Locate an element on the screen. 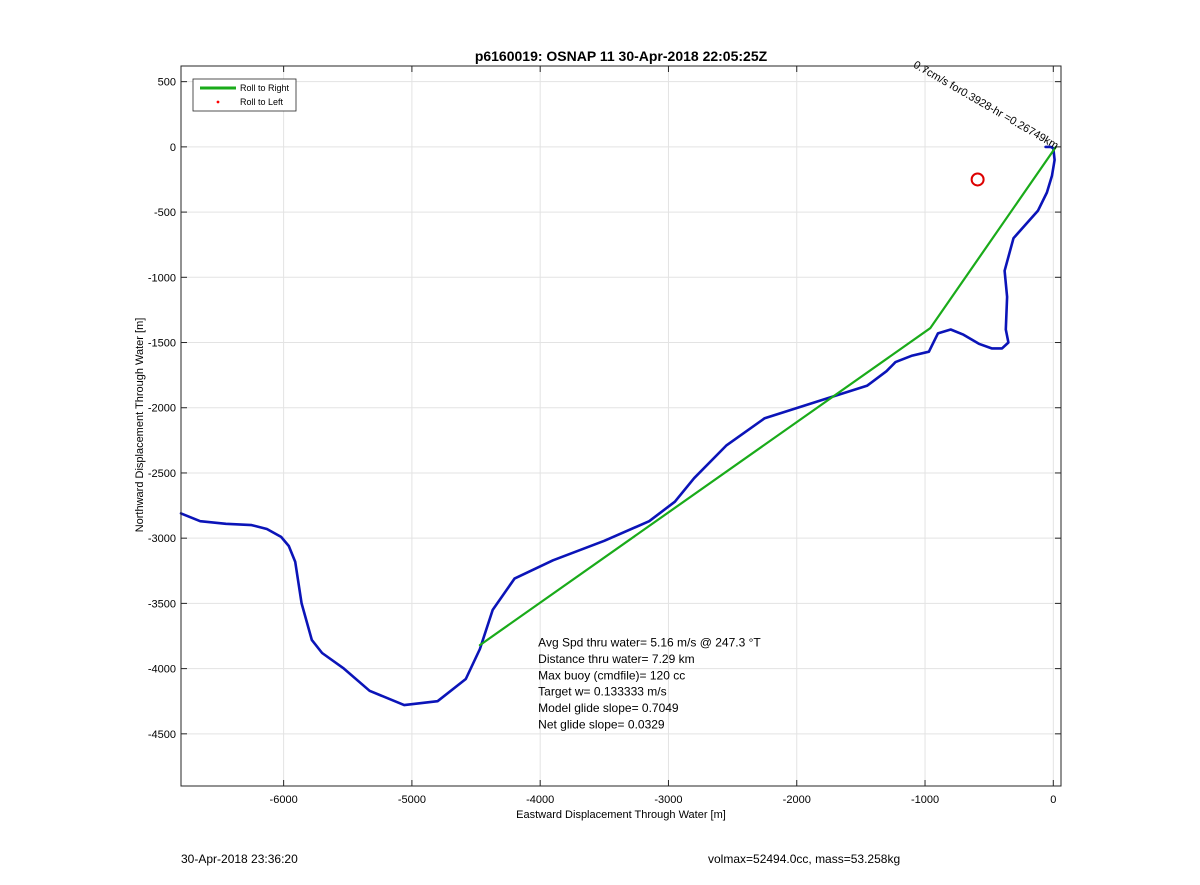  stats-line: Model glide slope= 0.7049 is located at coordinates (608, 708).